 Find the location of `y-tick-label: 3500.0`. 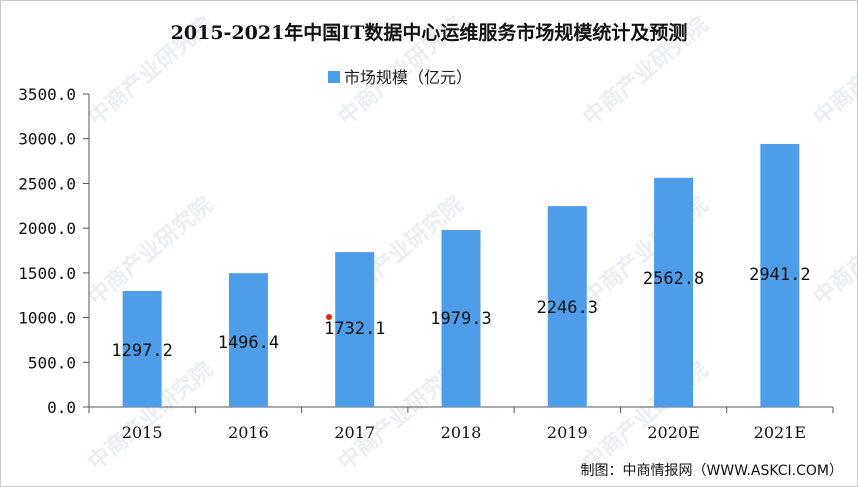

y-tick-label: 3500.0 is located at coordinates (47, 94).